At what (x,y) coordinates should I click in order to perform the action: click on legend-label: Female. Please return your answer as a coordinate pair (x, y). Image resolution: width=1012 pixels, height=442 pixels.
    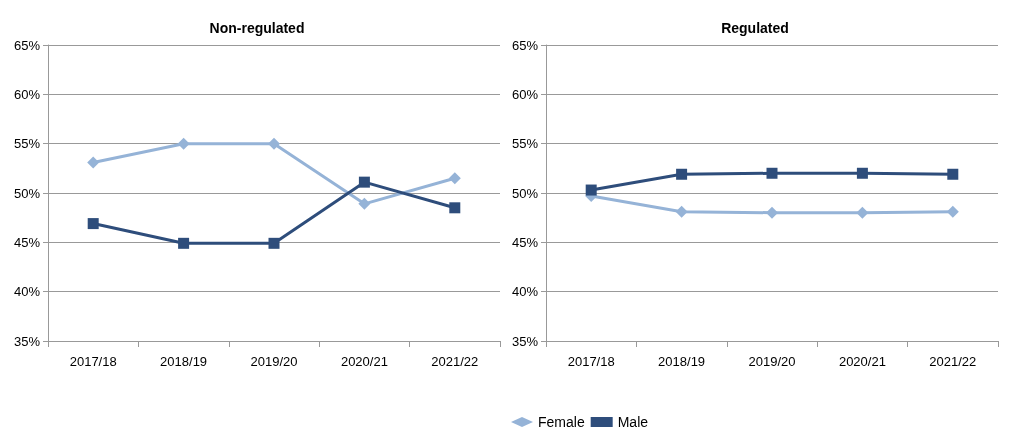
    Looking at the image, I should click on (561, 422).